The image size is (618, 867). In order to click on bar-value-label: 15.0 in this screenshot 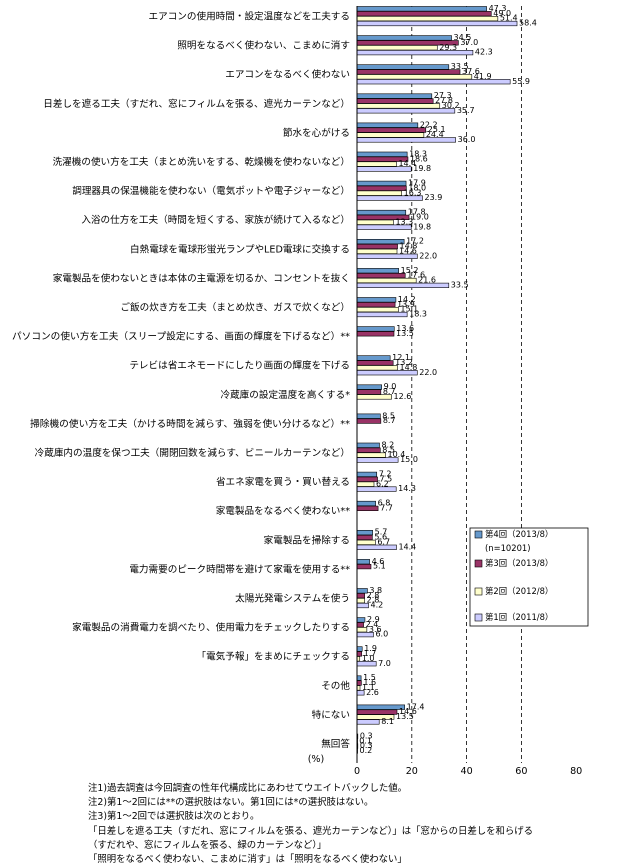, I will do `click(409, 459)`.